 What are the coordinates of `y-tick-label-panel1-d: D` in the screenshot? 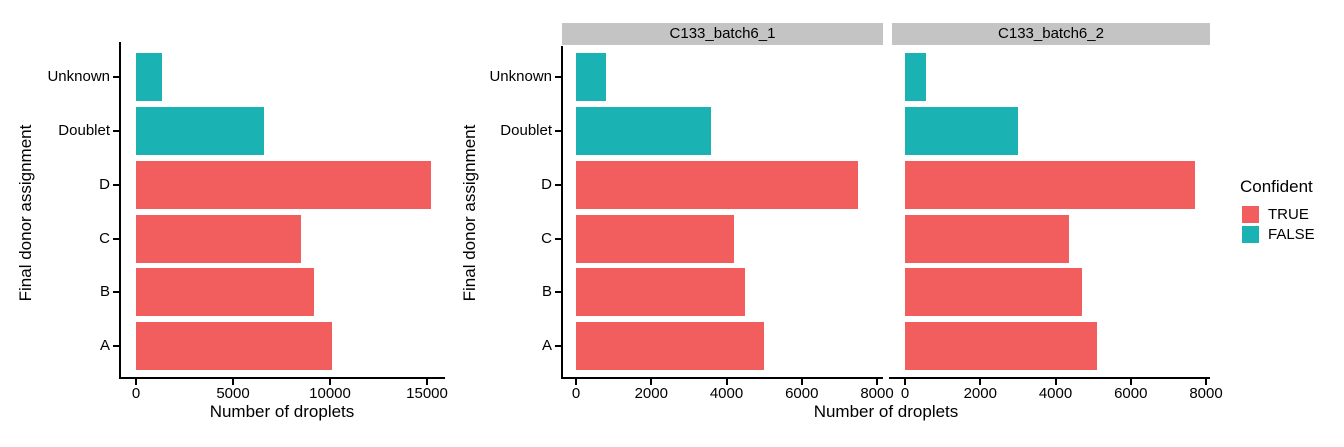 It's located at (546, 184).